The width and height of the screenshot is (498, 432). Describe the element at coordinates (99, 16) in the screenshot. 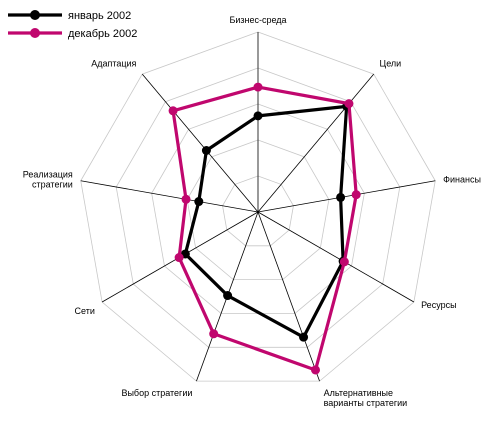

I see `legend-label: январь 2002` at that location.